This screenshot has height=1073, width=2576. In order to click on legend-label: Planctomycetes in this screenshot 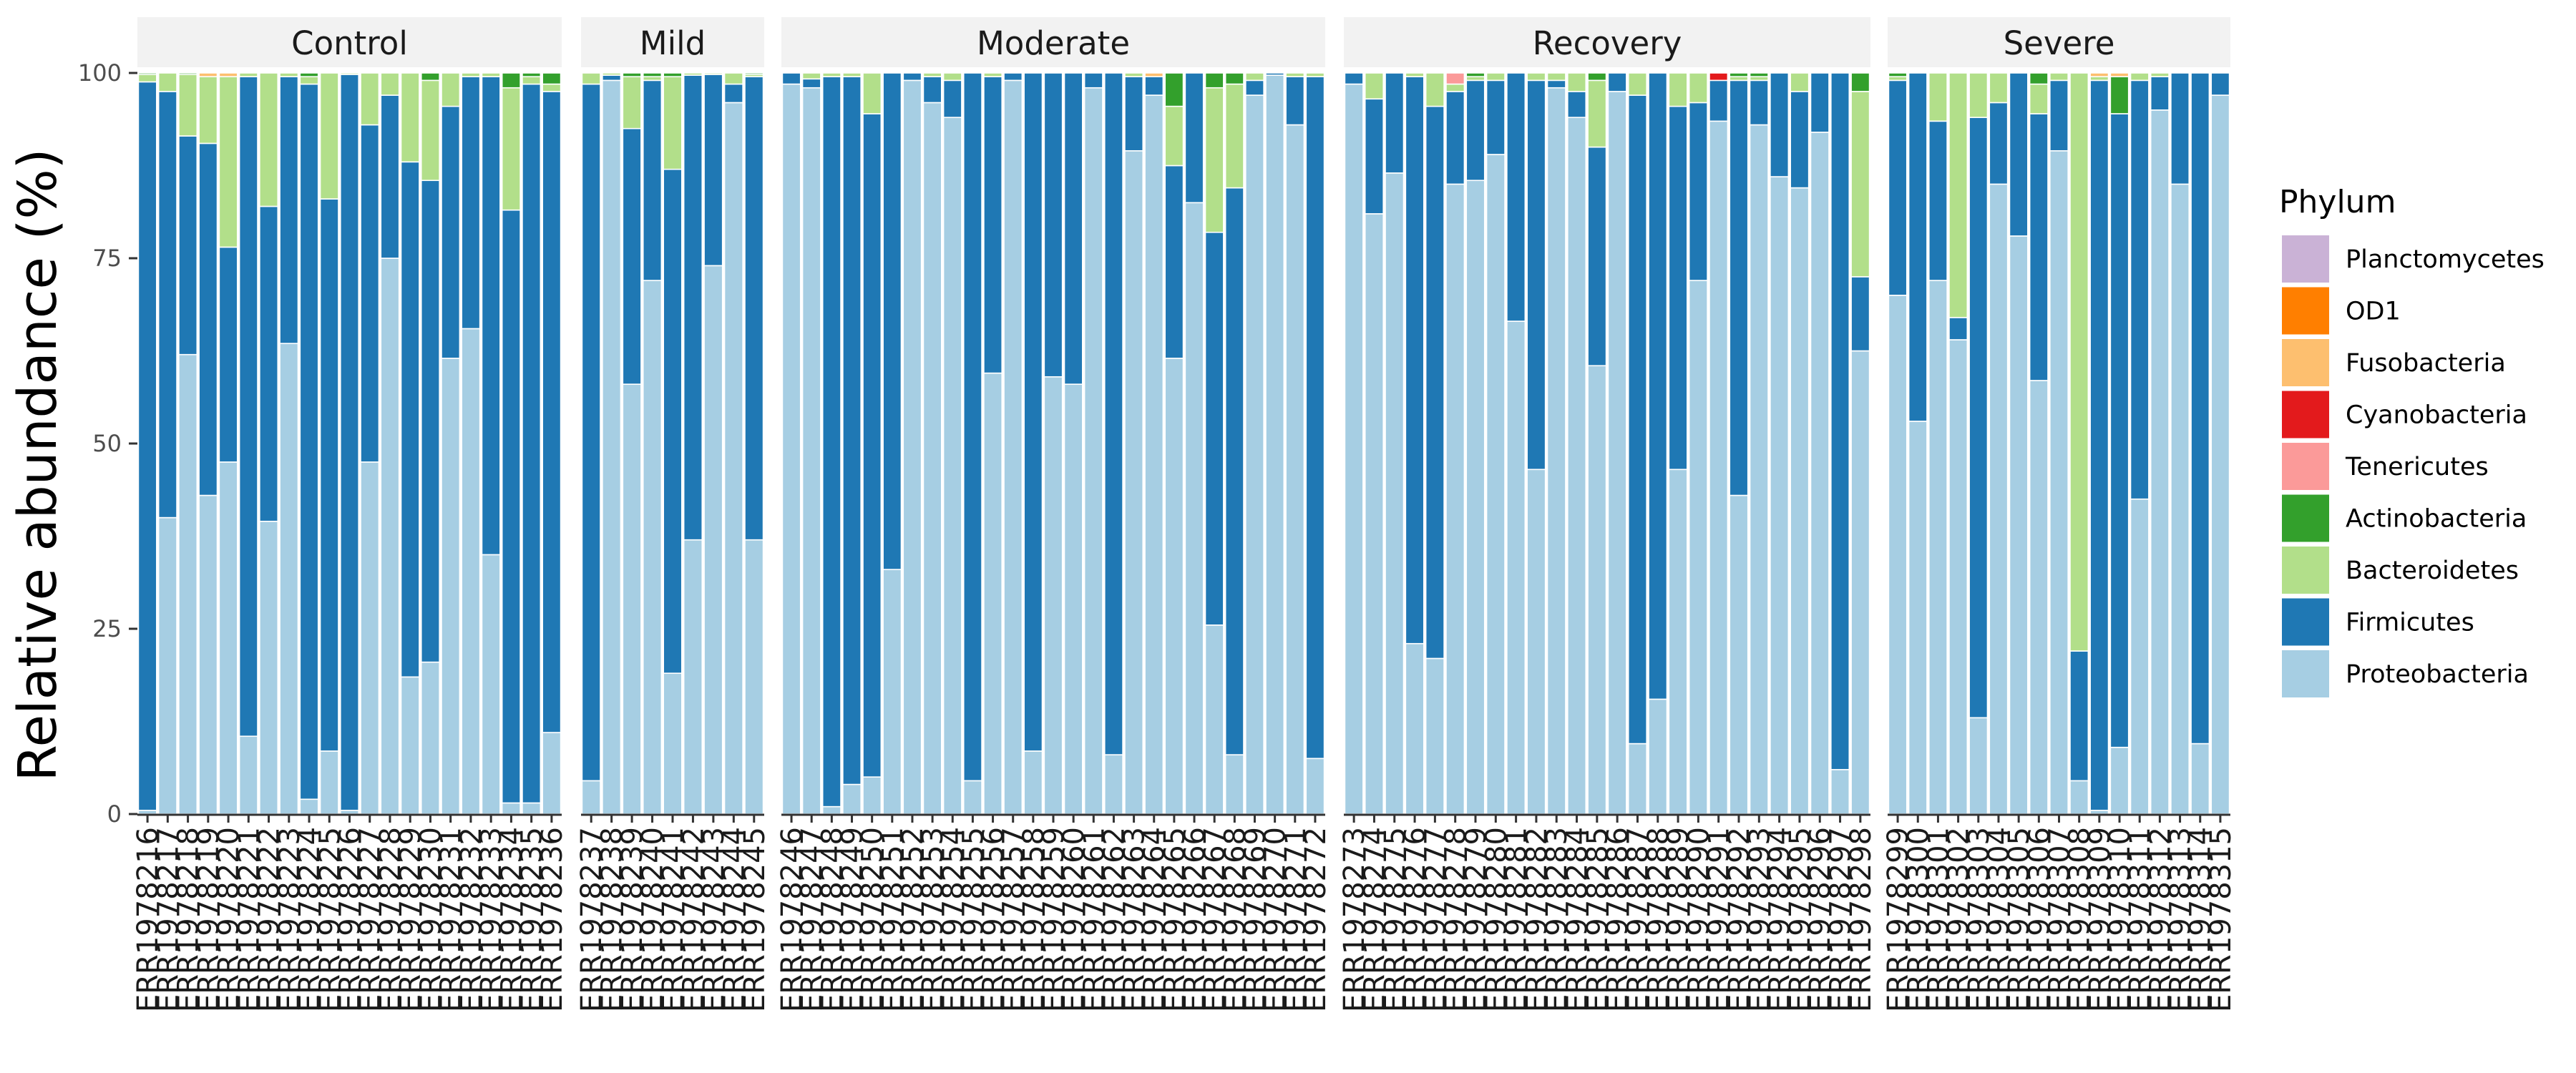, I will do `click(2445, 259)`.